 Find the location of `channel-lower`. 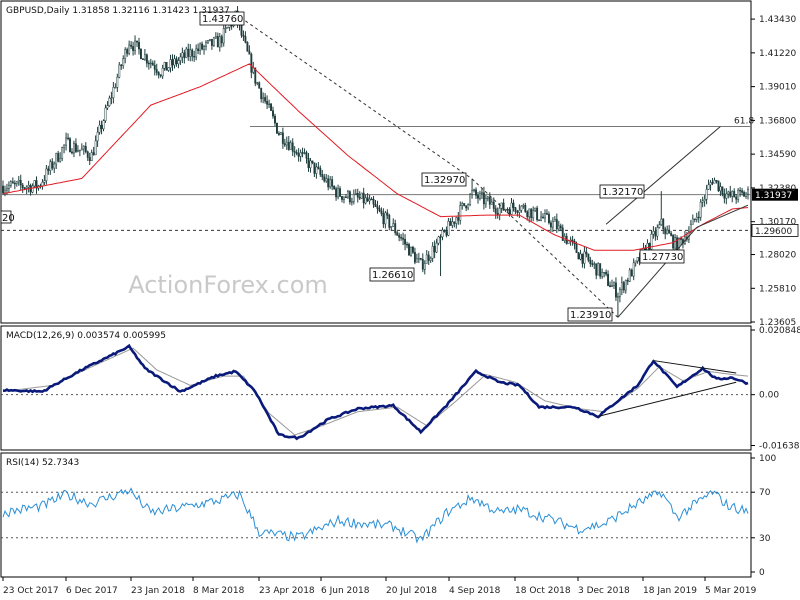

channel-lower is located at coordinates (722, 216).